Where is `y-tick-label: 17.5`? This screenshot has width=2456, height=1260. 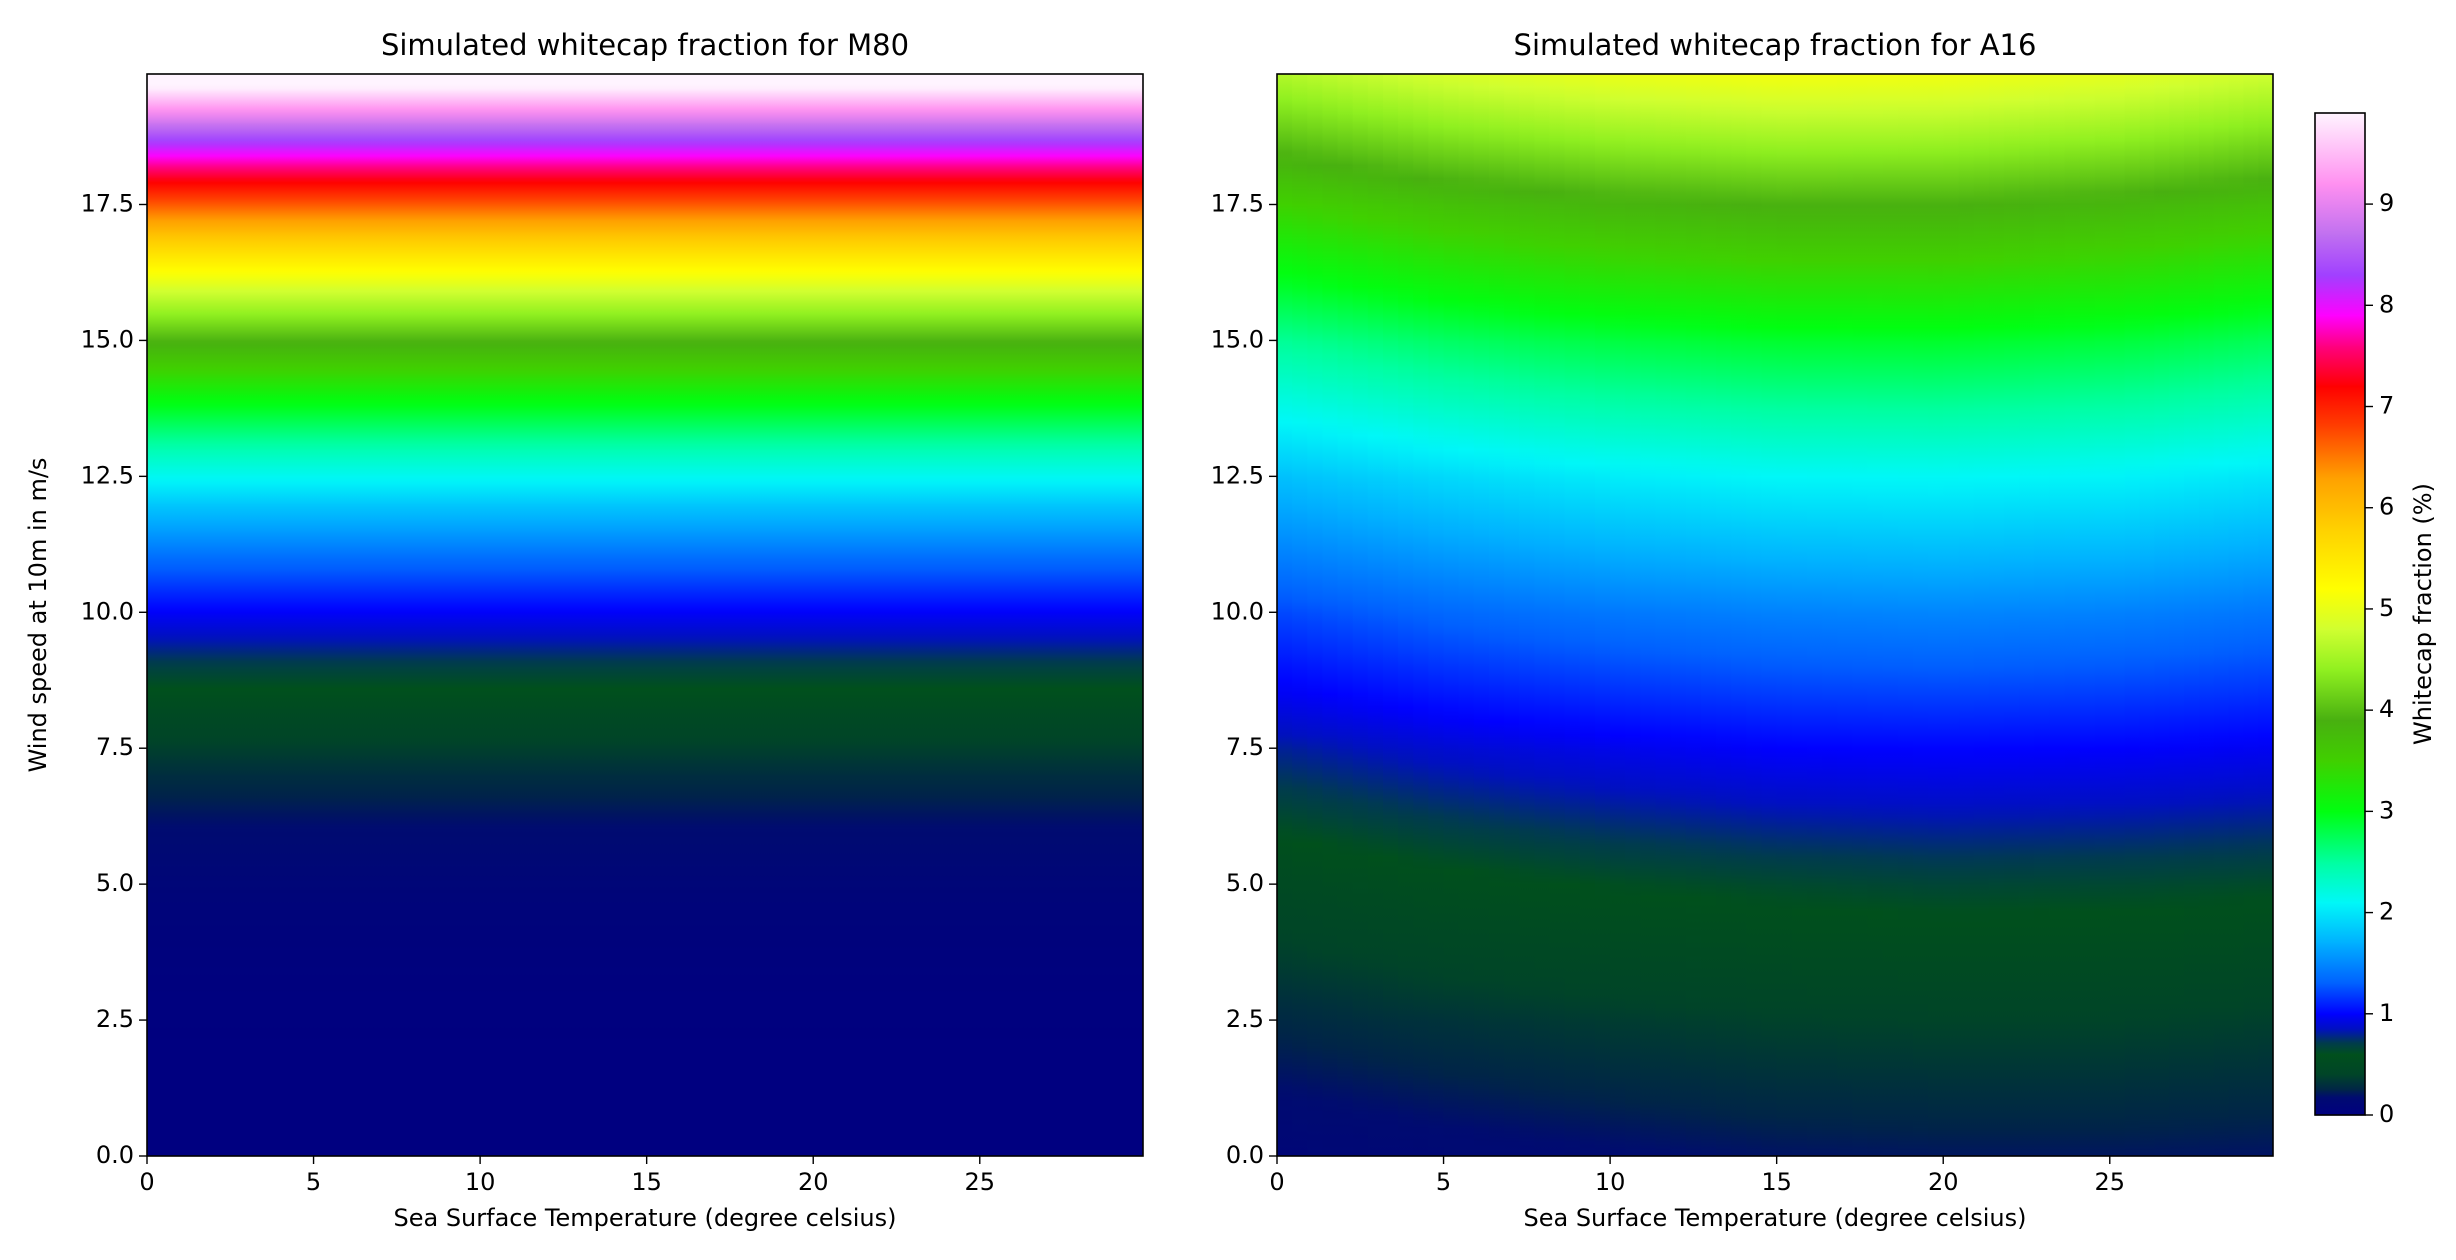
y-tick-label: 17.5 is located at coordinates (107, 203).